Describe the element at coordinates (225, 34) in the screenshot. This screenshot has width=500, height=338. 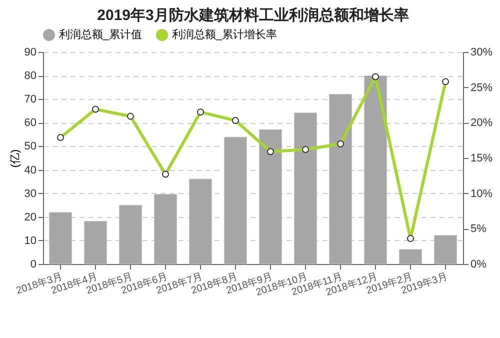
I see `legend-label: 利润总额_累计增长率` at that location.